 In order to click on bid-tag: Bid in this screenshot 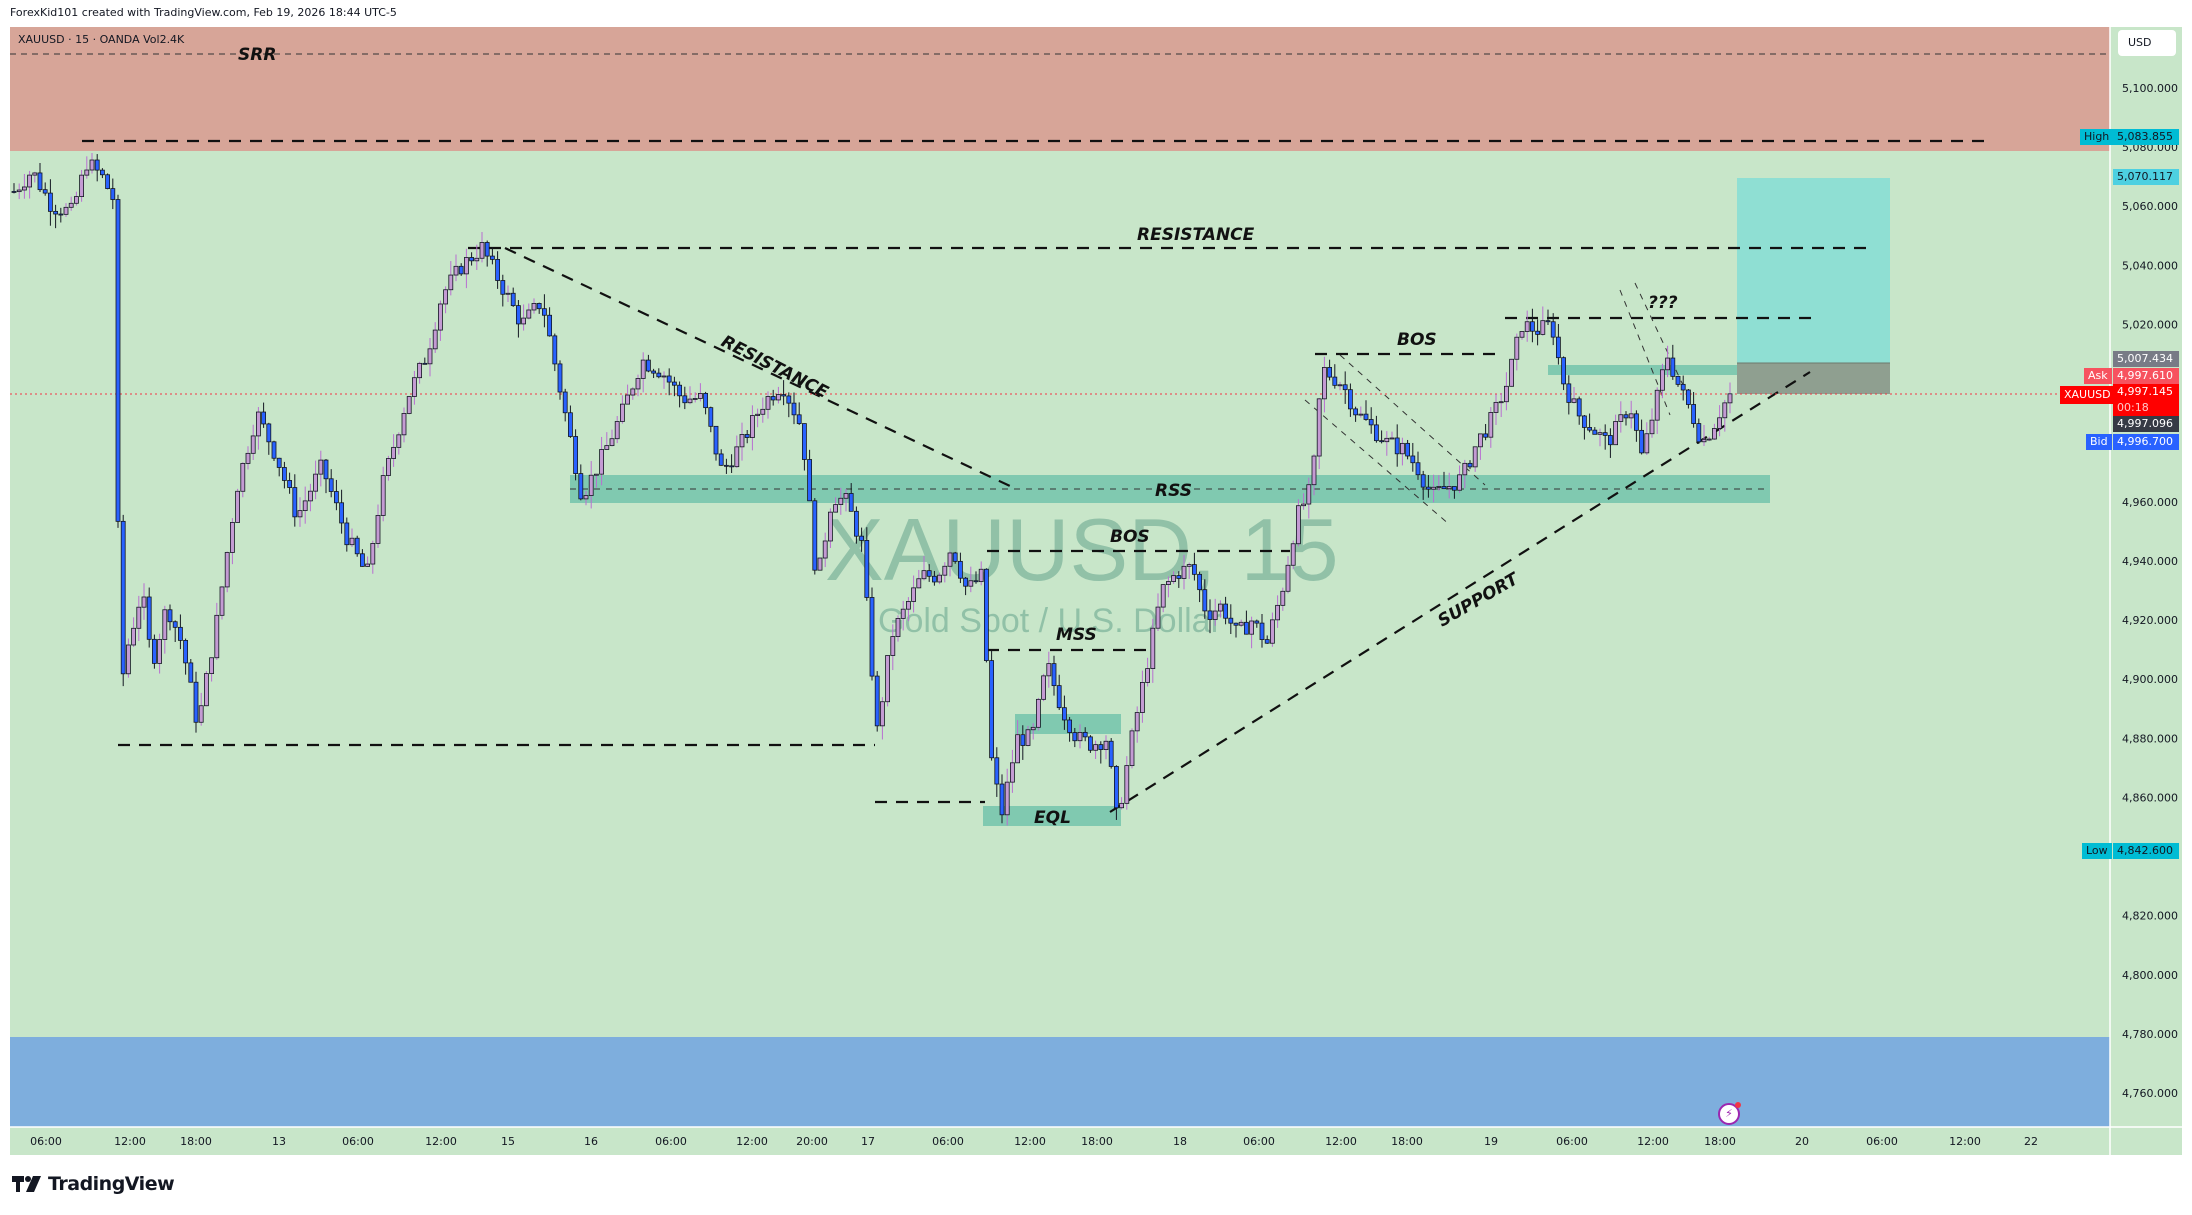, I will do `click(2099, 442)`.